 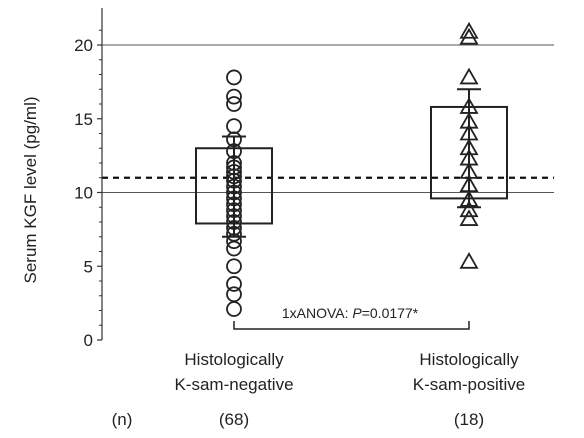 What do you see at coordinates (88, 340) in the screenshot?
I see `y-tick-label-0: 0` at bounding box center [88, 340].